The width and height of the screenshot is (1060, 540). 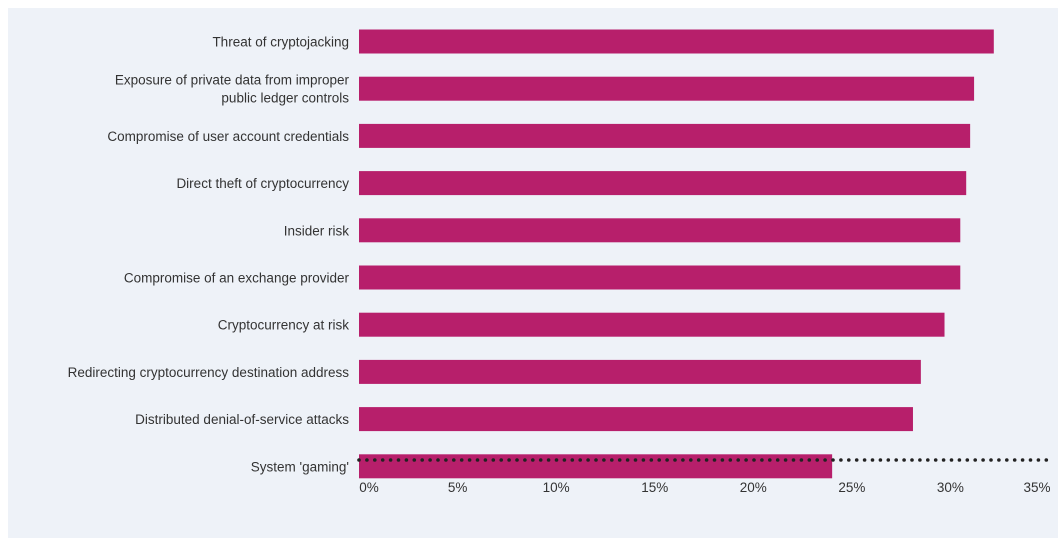 I want to click on category-label-5: Compromise of an exchange provider, so click(x=237, y=278).